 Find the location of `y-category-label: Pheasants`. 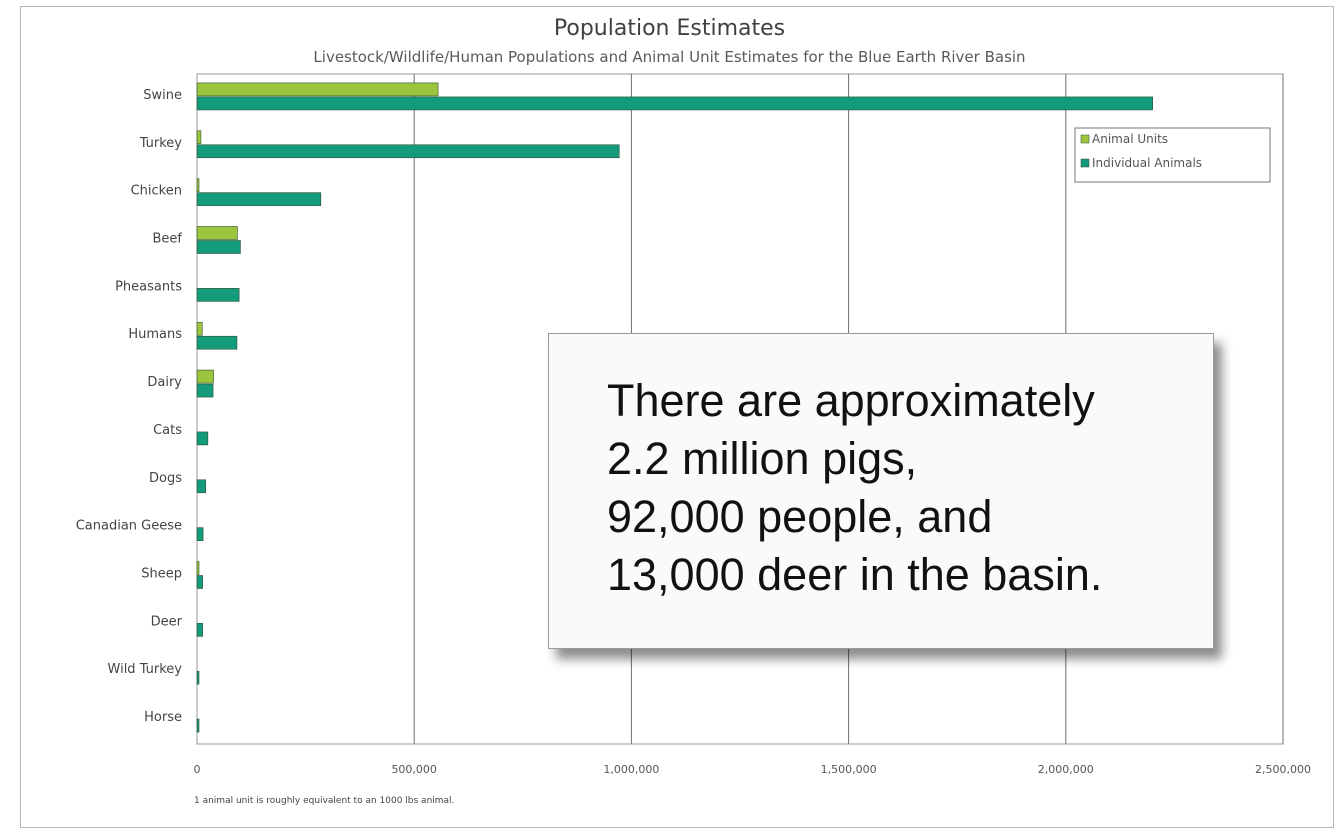

y-category-label: Pheasants is located at coordinates (148, 286).